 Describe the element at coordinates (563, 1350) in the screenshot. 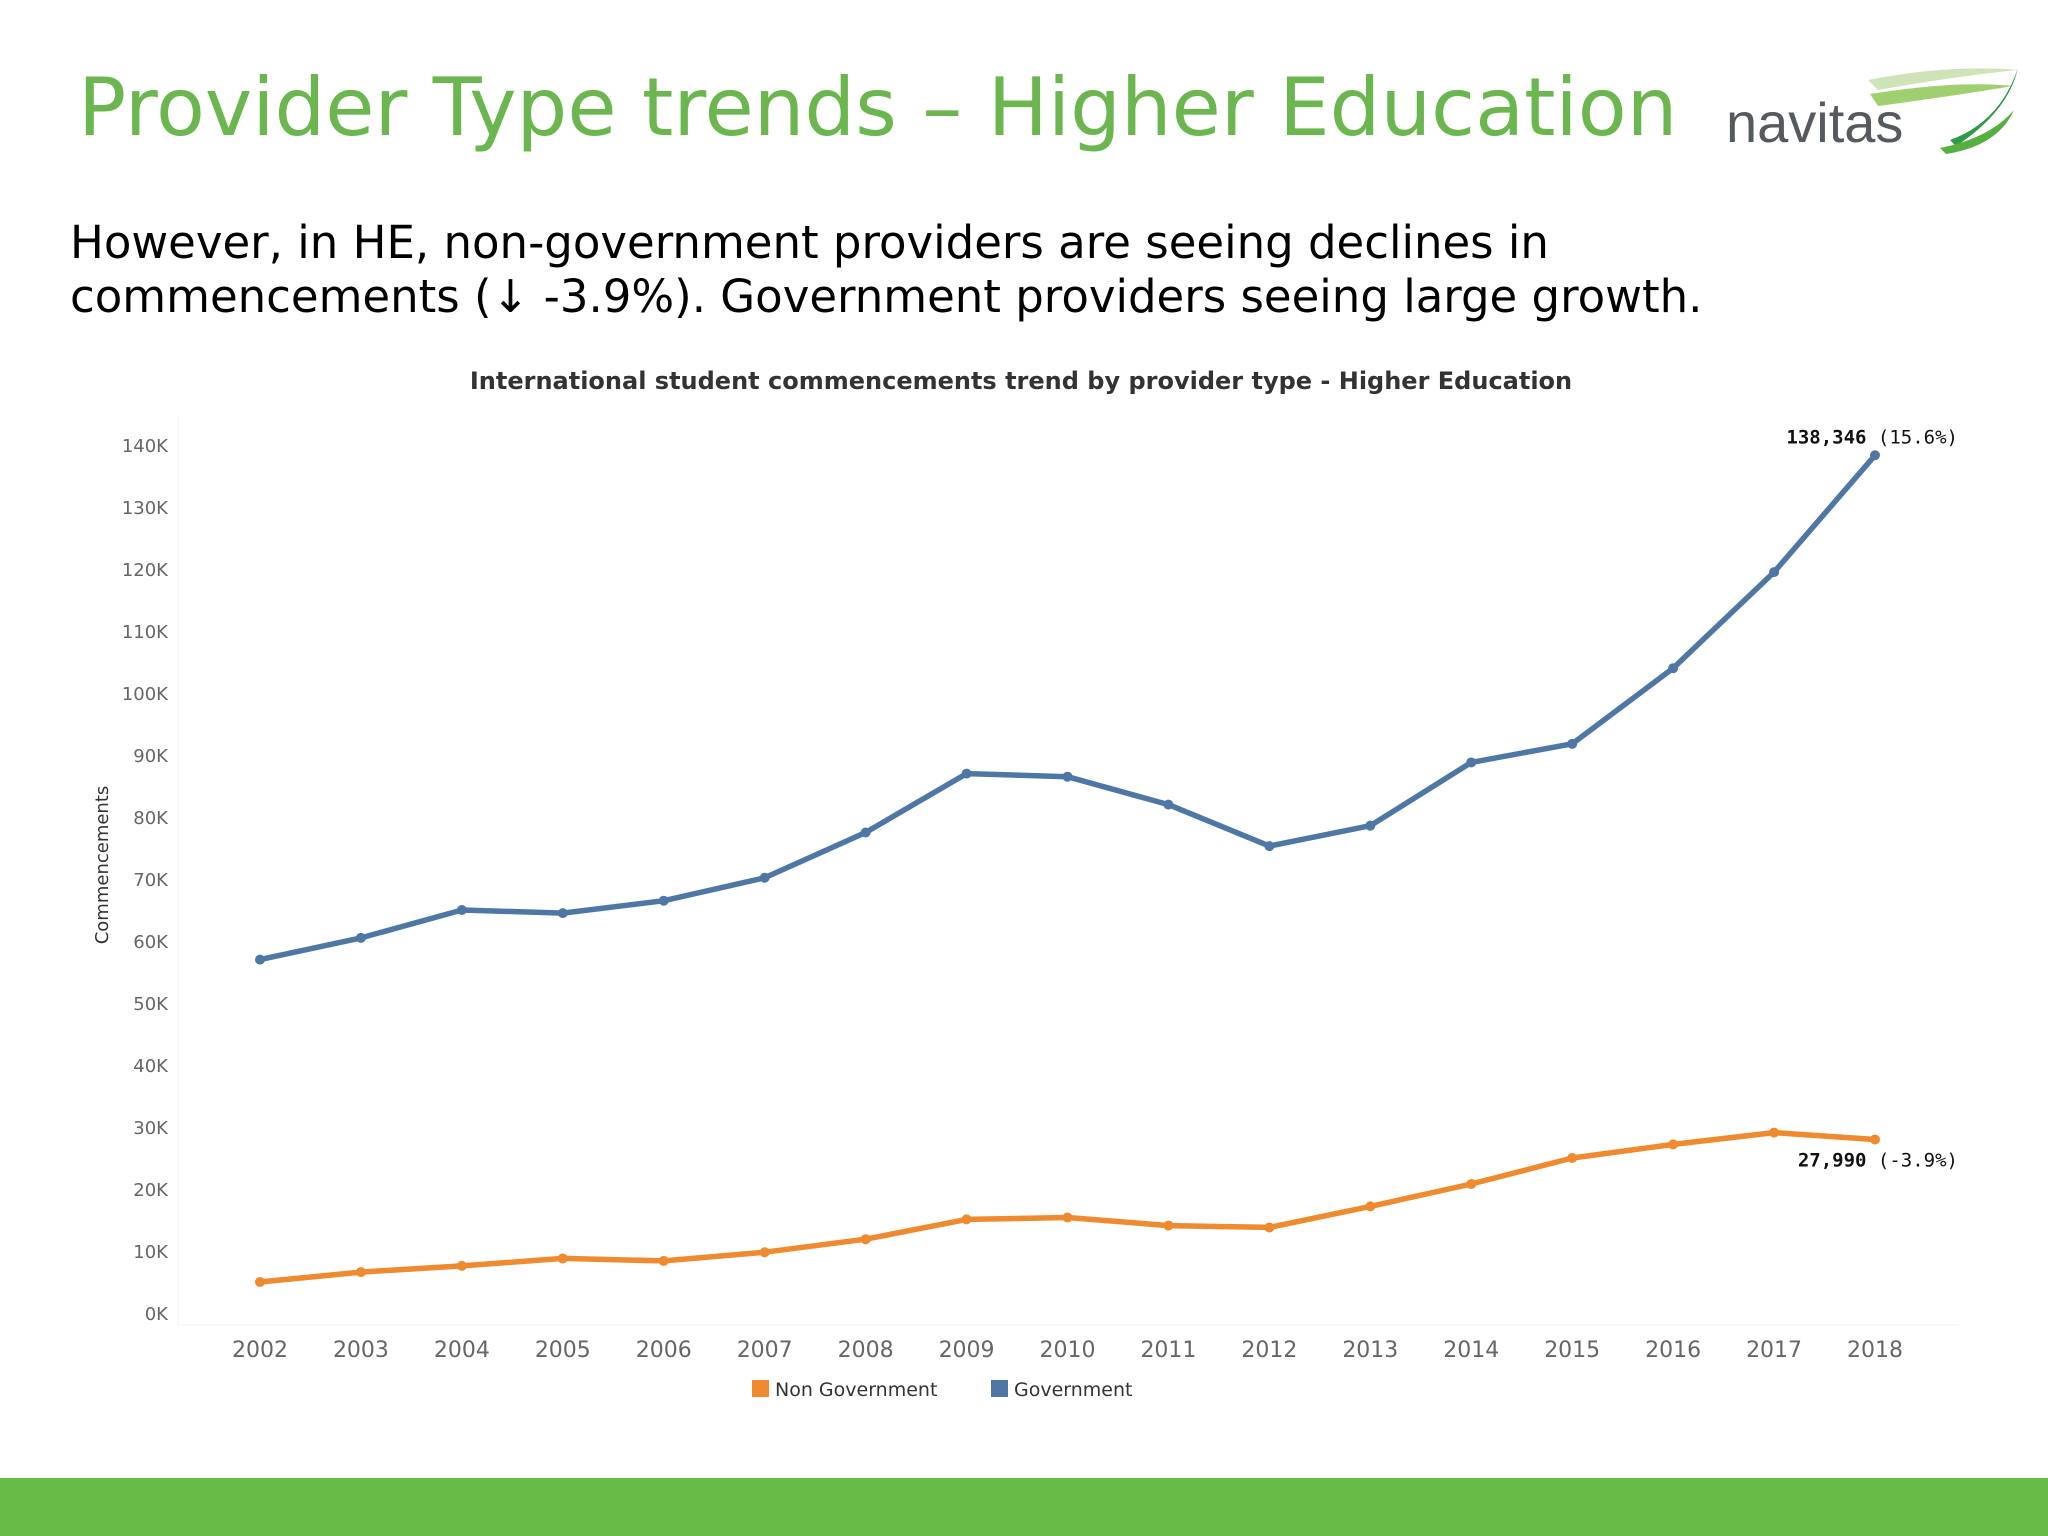

I see `x-tick-label: 2005` at that location.